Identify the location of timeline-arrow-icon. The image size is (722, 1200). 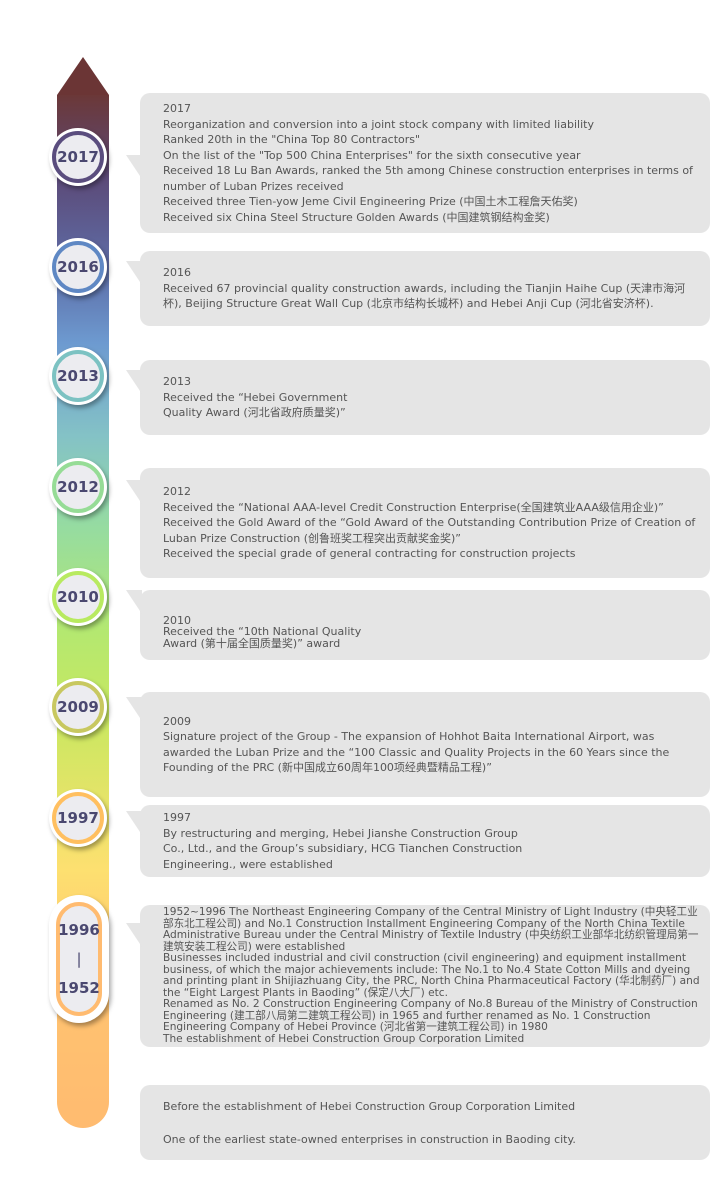
(83, 76).